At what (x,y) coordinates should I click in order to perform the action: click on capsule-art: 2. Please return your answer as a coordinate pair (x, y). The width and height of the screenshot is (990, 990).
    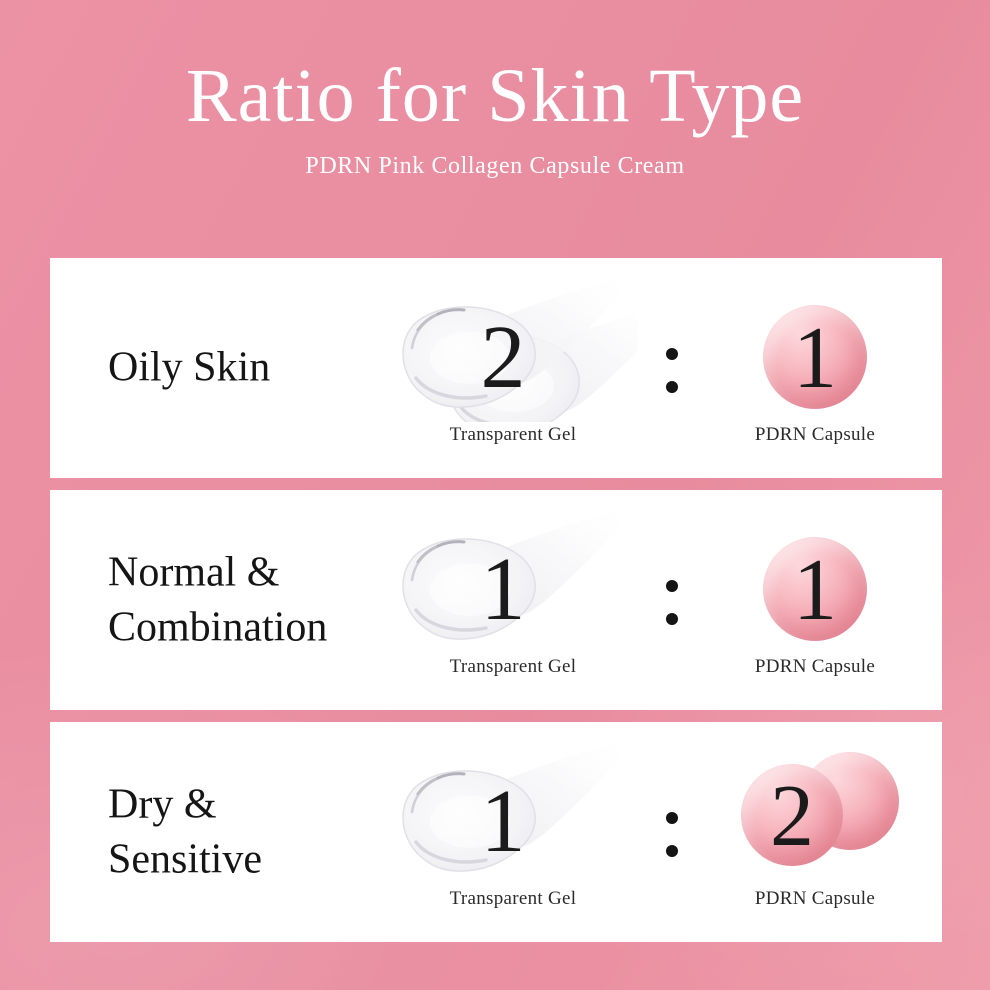
    Looking at the image, I should click on (815, 832).